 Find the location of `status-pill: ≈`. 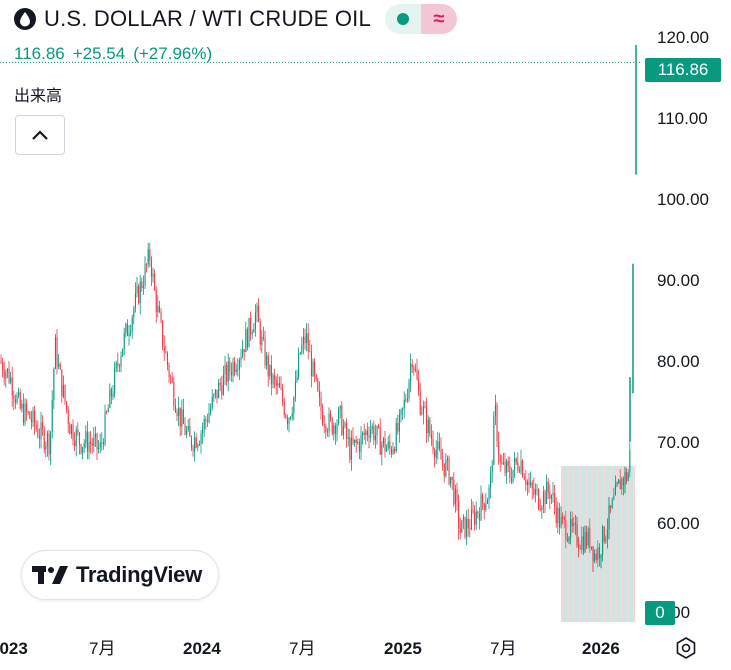

status-pill: ≈ is located at coordinates (420, 19).